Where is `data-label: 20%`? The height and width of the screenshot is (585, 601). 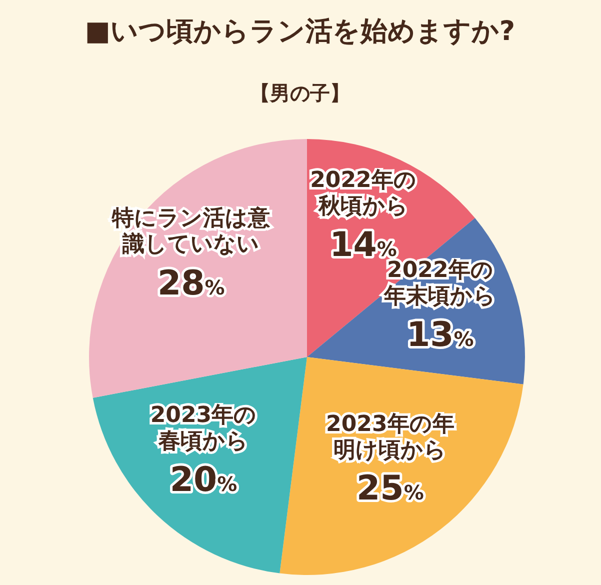
data-label: 20% is located at coordinates (204, 480).